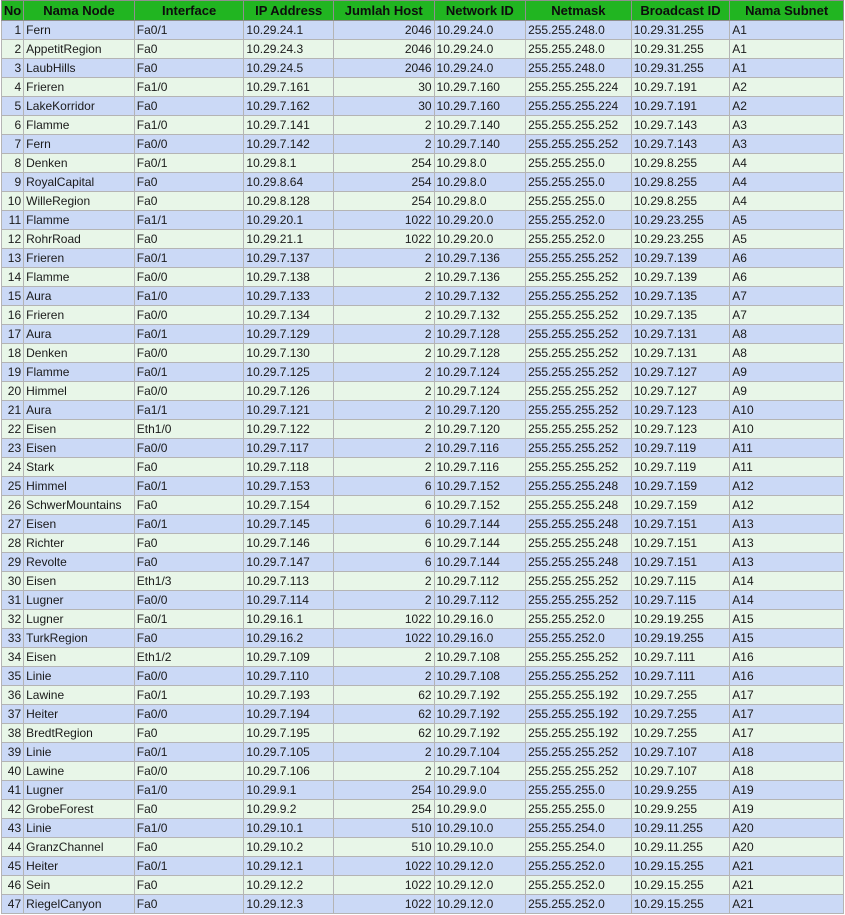 The image size is (845, 915). I want to click on cell-netmask: 255.255.255.192, so click(578, 733).